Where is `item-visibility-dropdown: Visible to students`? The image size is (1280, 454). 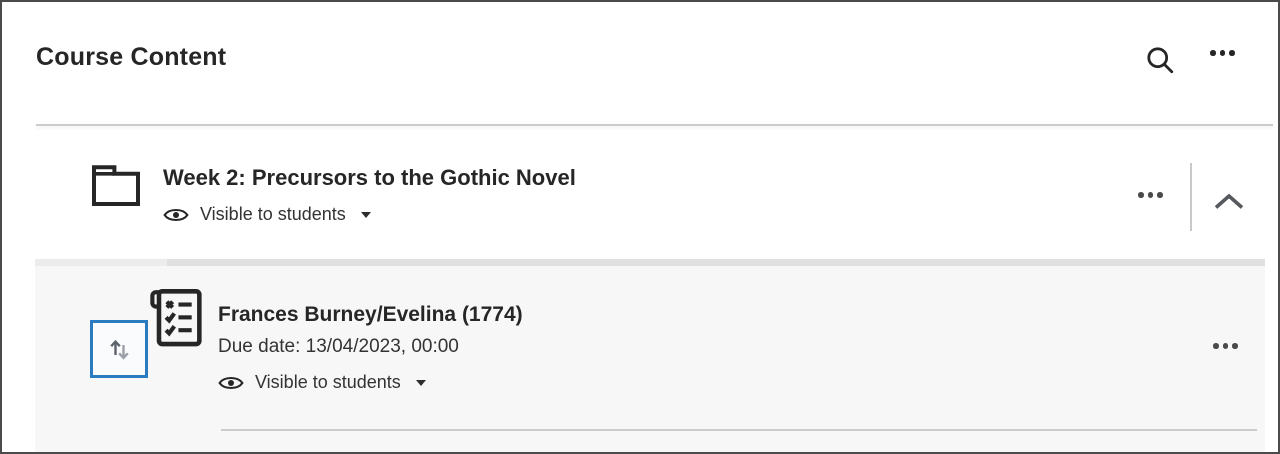 item-visibility-dropdown: Visible to students is located at coordinates (322, 382).